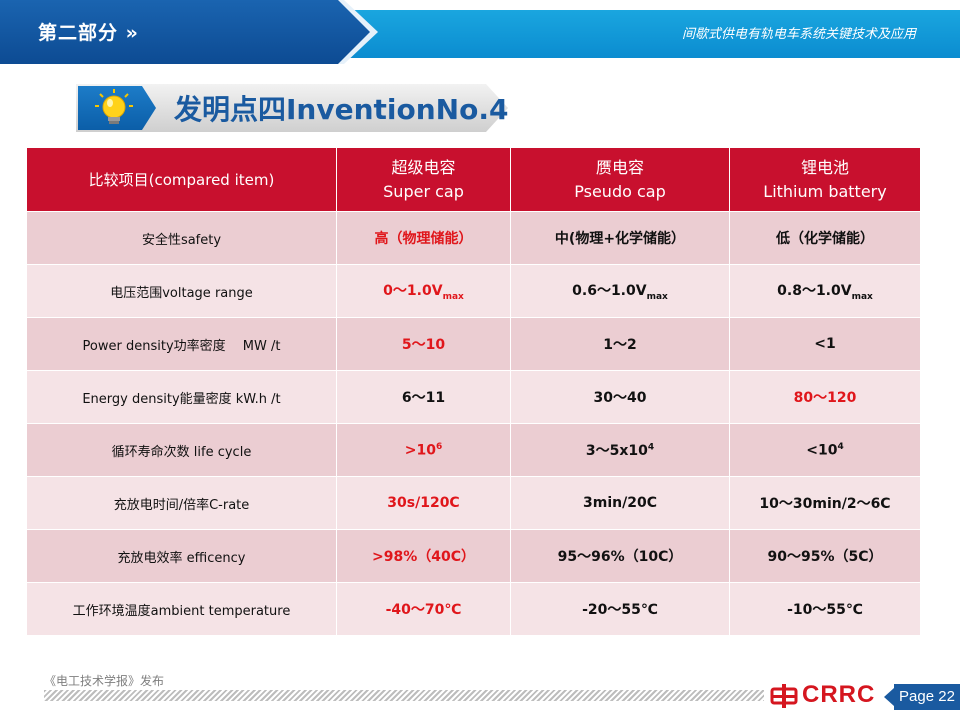  What do you see at coordinates (620, 609) in the screenshot?
I see `cell-pseudo-cap: -20～55℃` at bounding box center [620, 609].